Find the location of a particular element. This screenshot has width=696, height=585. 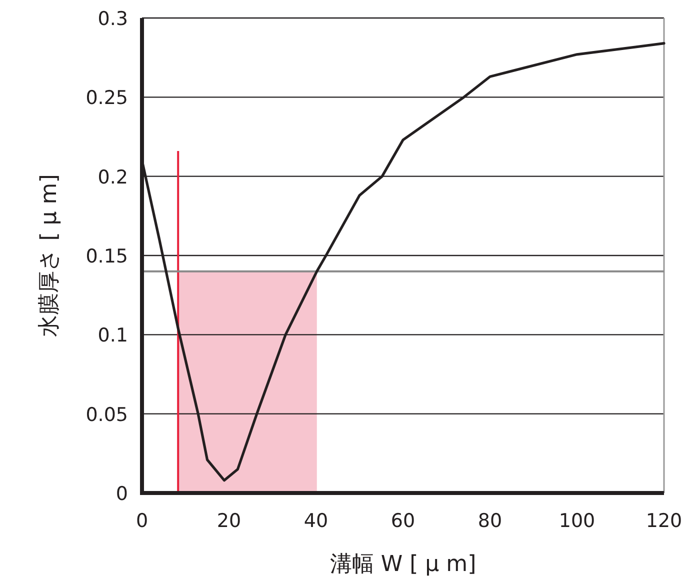

x-tick-label: 120 is located at coordinates (664, 521).